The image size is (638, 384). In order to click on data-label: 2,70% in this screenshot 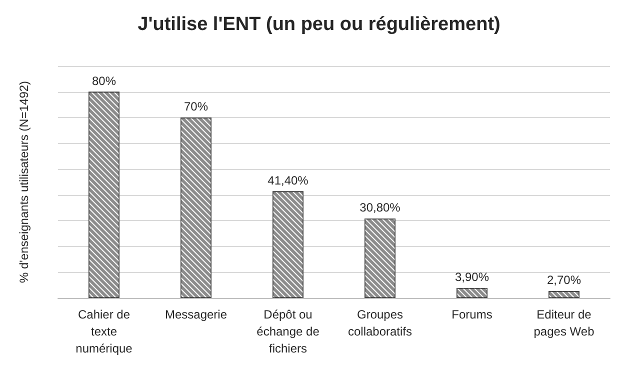, I will do `click(564, 280)`.